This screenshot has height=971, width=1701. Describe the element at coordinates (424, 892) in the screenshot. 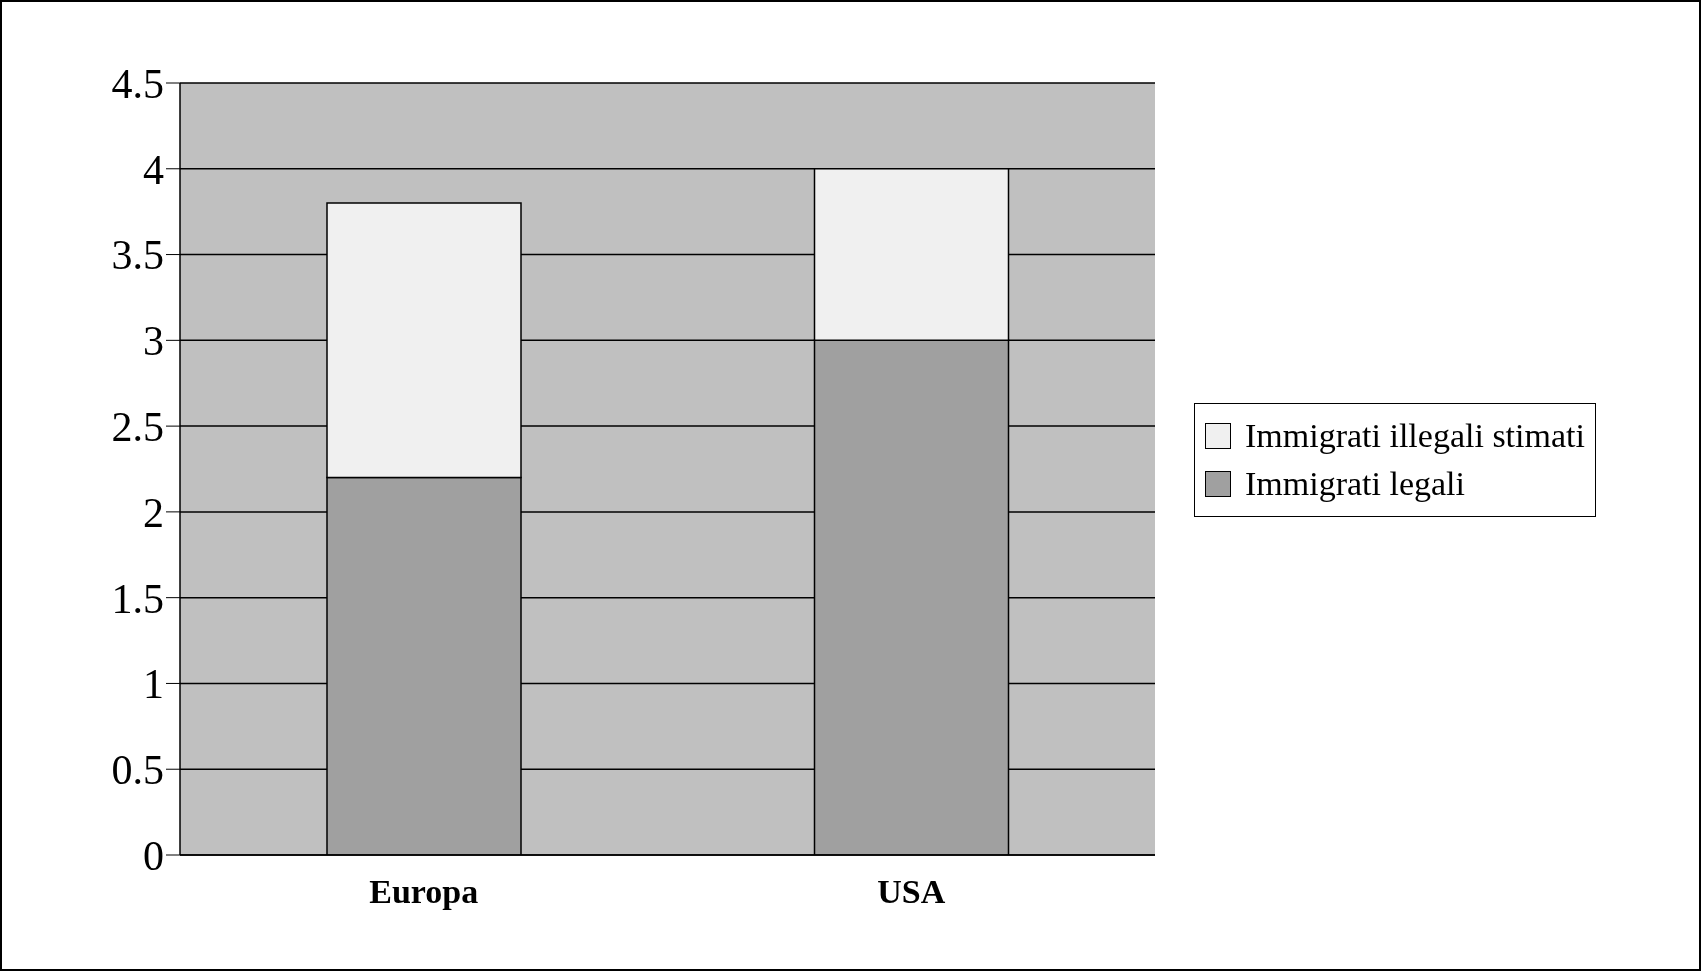

I see `x-tick-label: Europa` at that location.